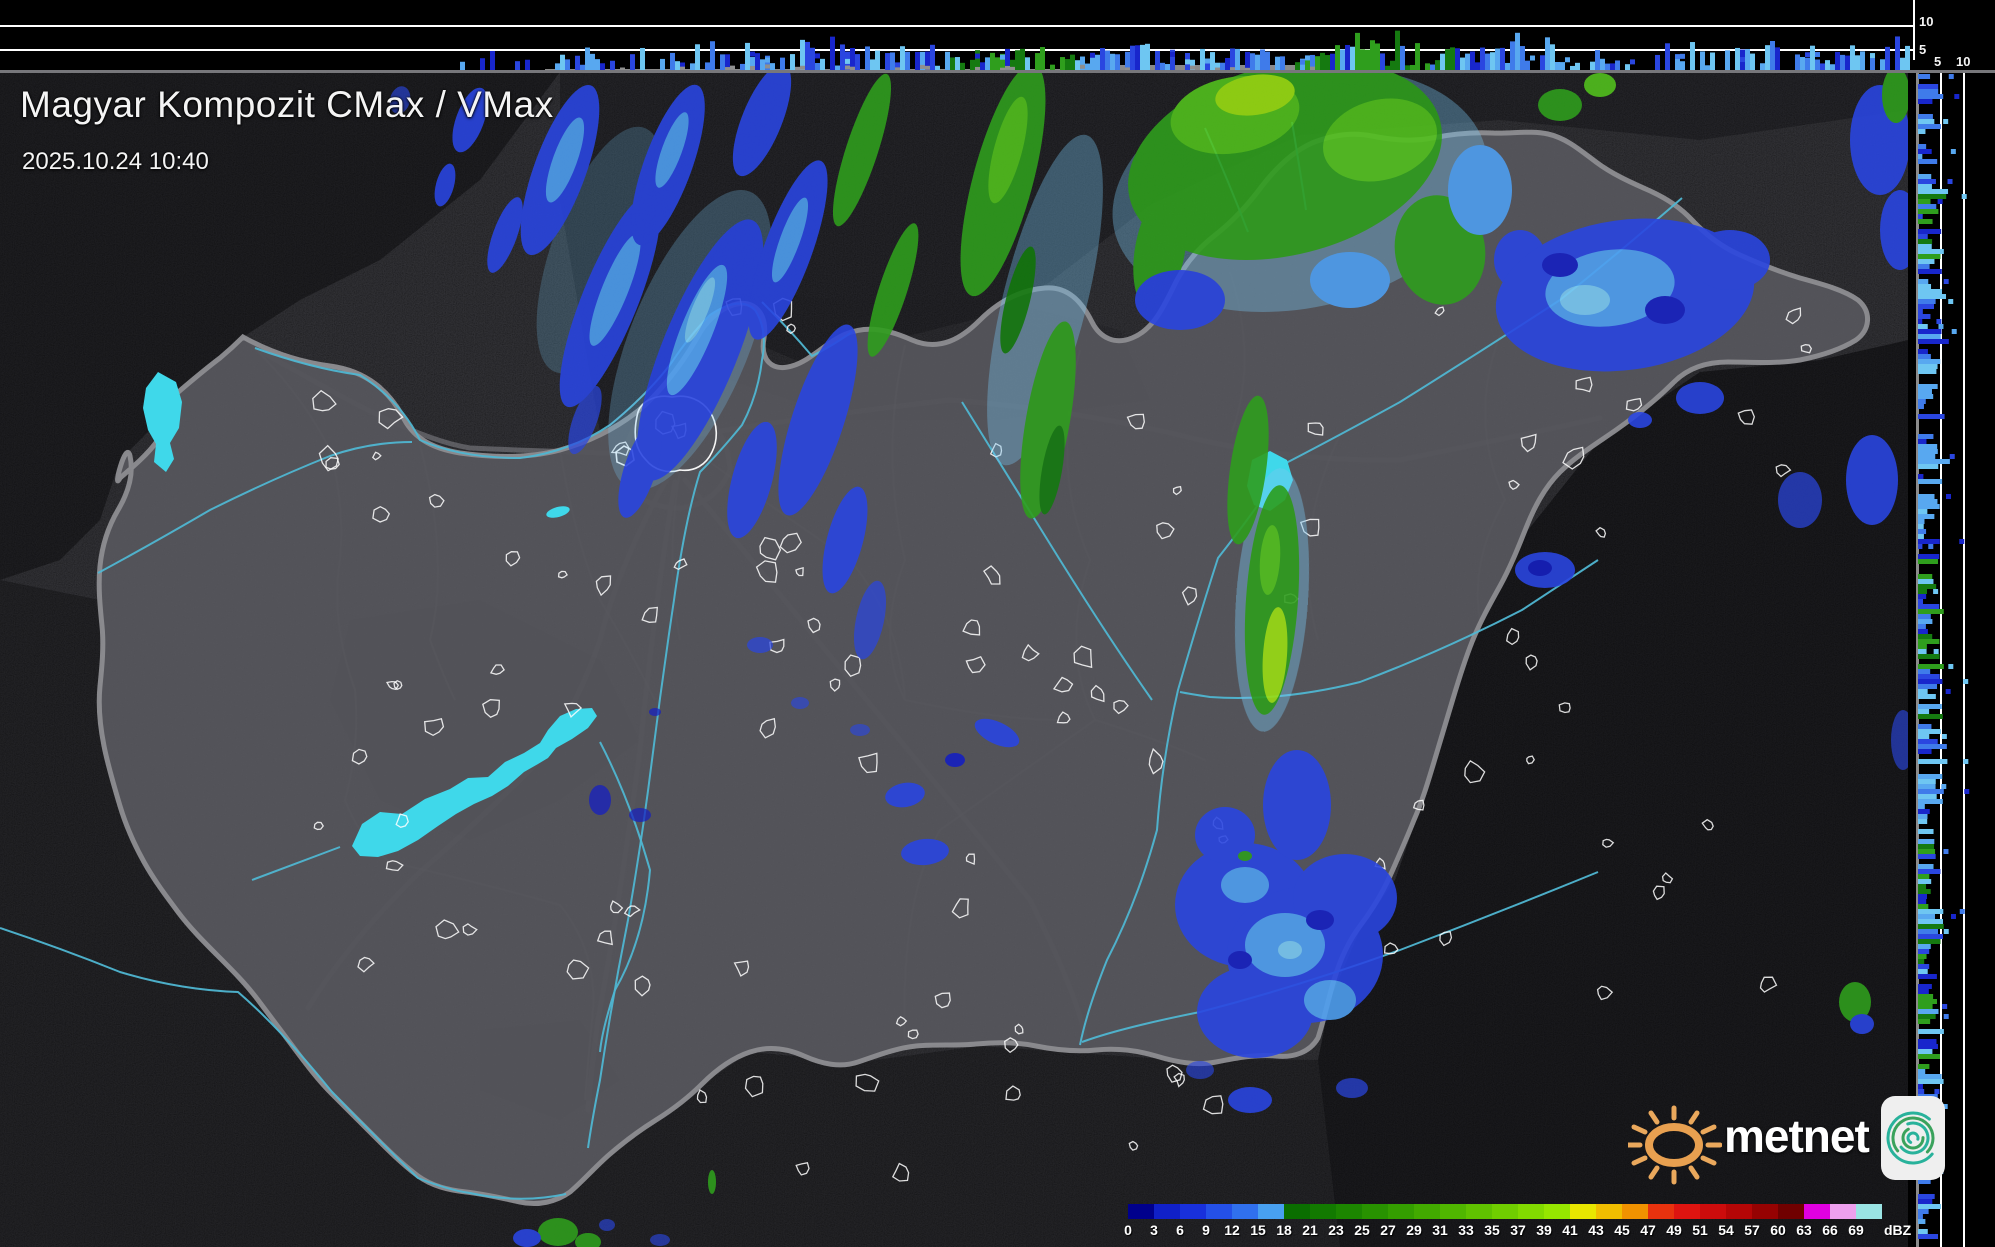 Image resolution: width=1995 pixels, height=1247 pixels. Describe the element at coordinates (1926, 21) in the screenshot. I see `top-axis-label-10km: 10` at that location.